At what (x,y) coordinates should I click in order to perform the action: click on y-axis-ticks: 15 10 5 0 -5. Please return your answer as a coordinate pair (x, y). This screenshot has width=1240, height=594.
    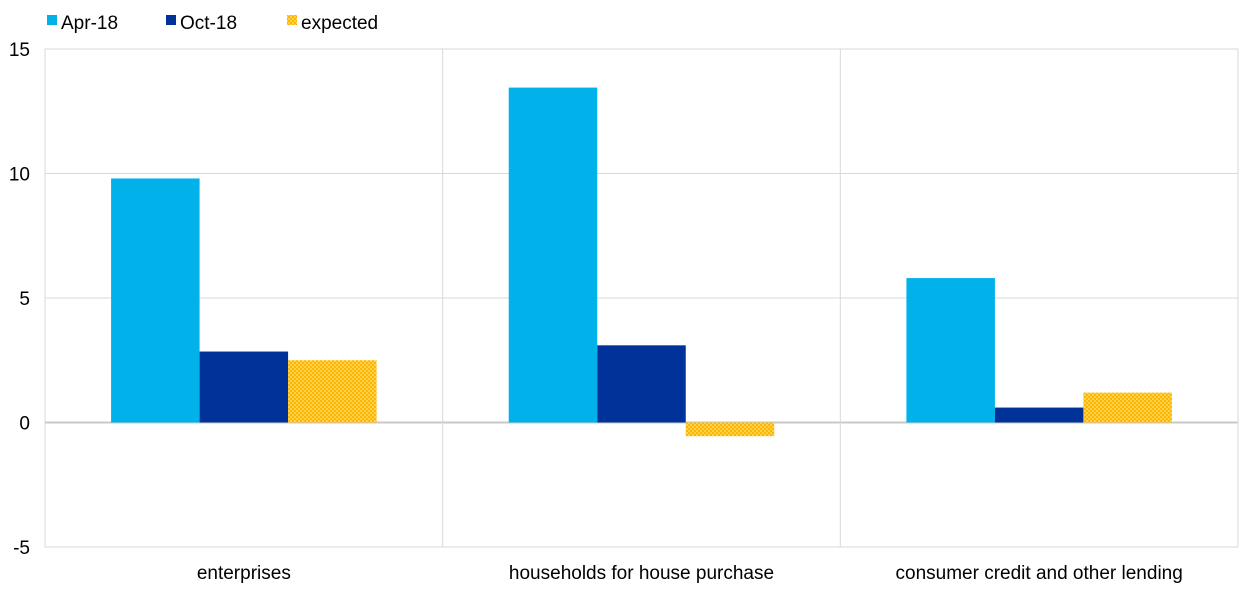
    Looking at the image, I should click on (19, 299).